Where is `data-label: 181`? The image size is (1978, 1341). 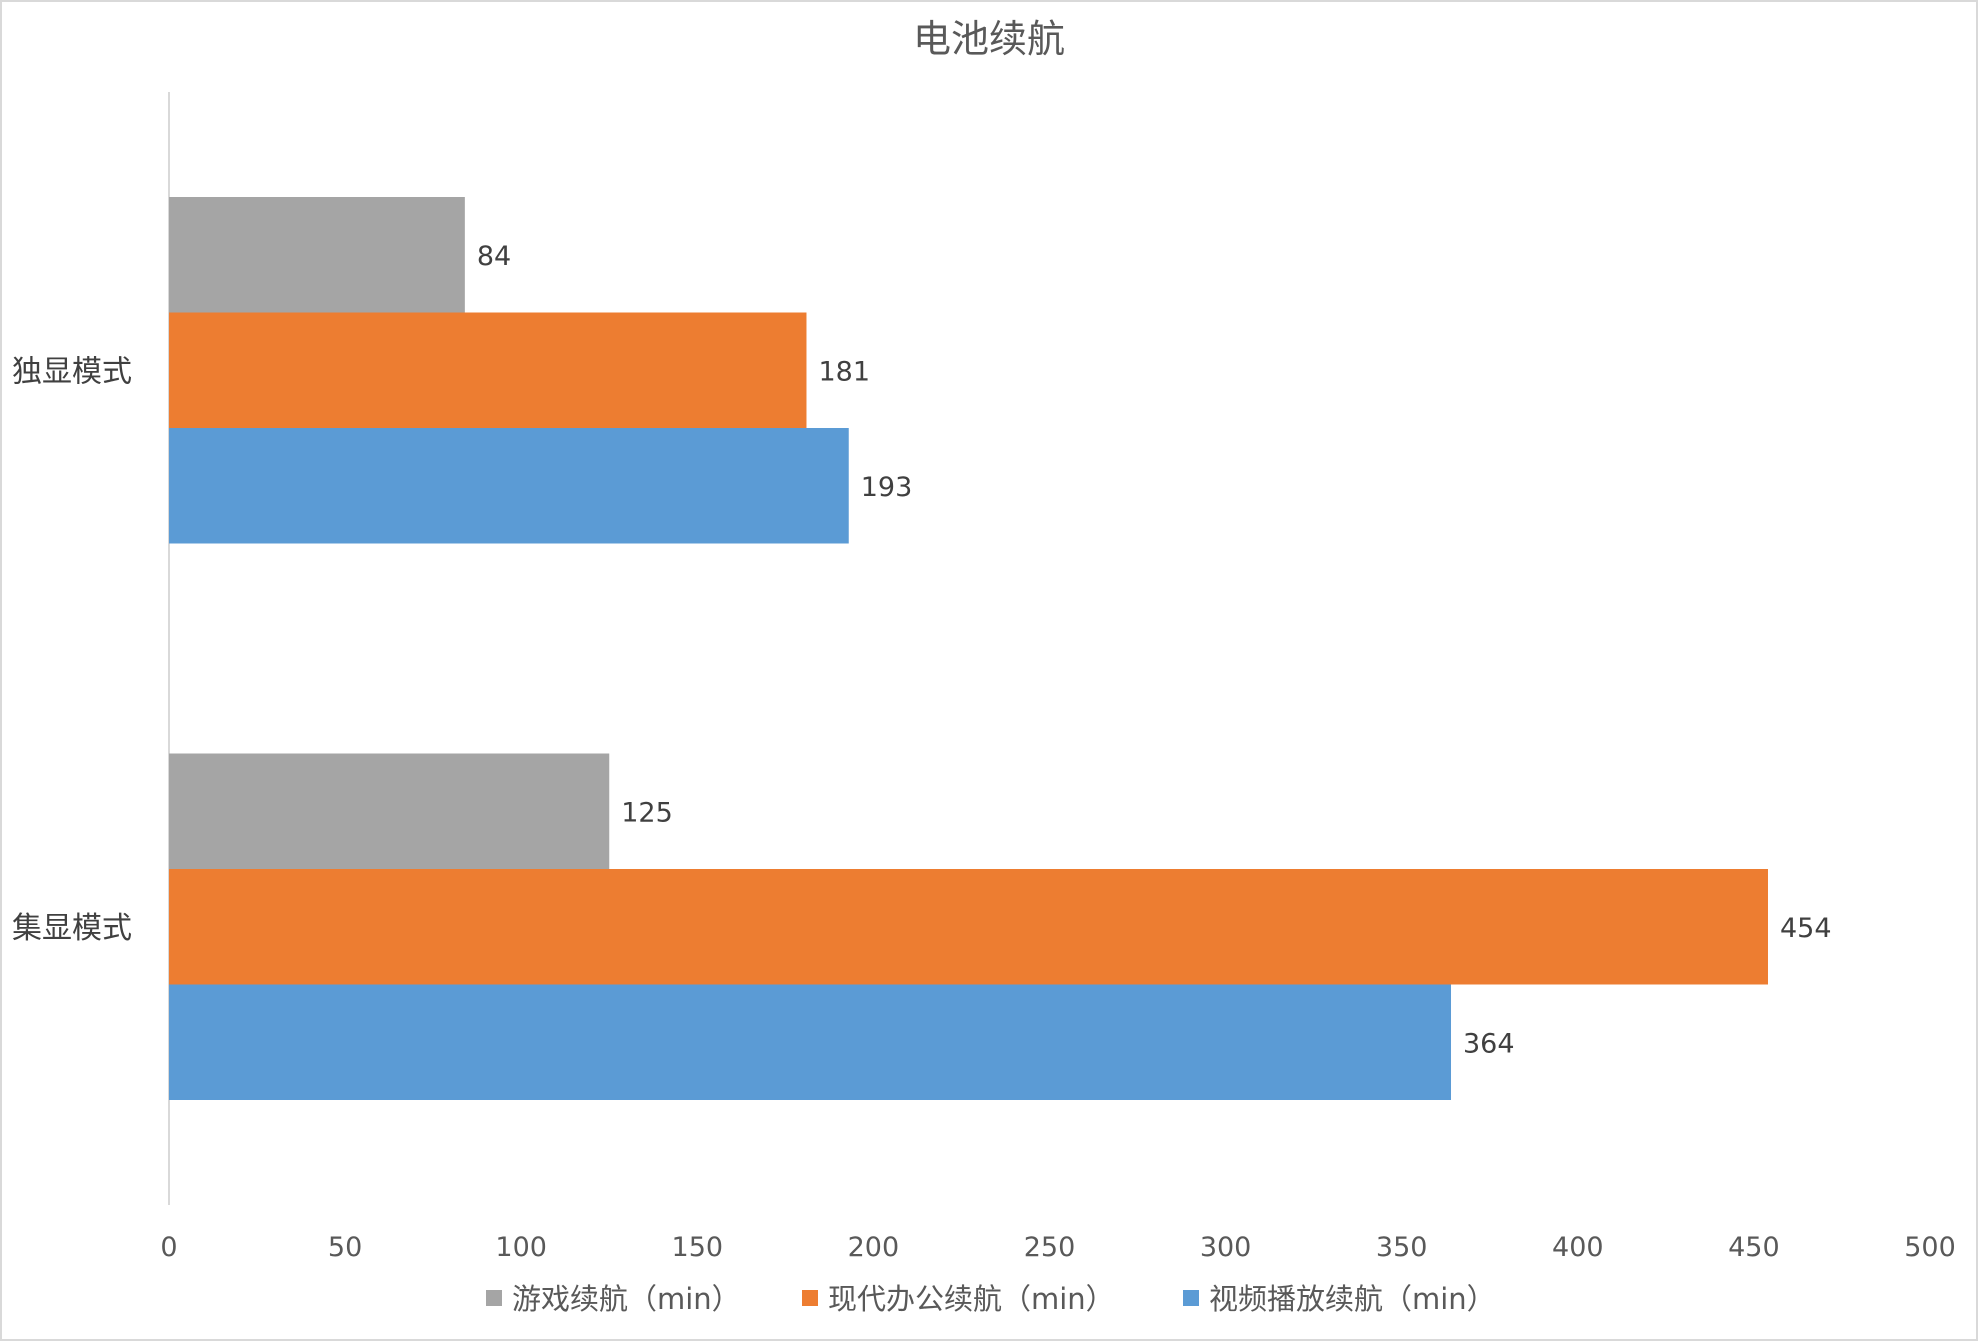
data-label: 181 is located at coordinates (844, 371).